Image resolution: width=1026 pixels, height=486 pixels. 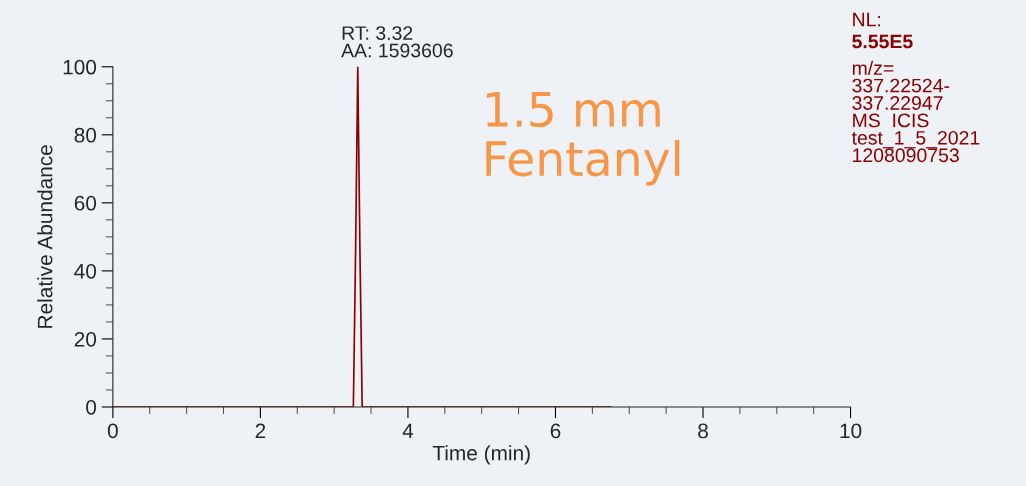 I want to click on y-tick-label: 20, so click(x=85, y=339).